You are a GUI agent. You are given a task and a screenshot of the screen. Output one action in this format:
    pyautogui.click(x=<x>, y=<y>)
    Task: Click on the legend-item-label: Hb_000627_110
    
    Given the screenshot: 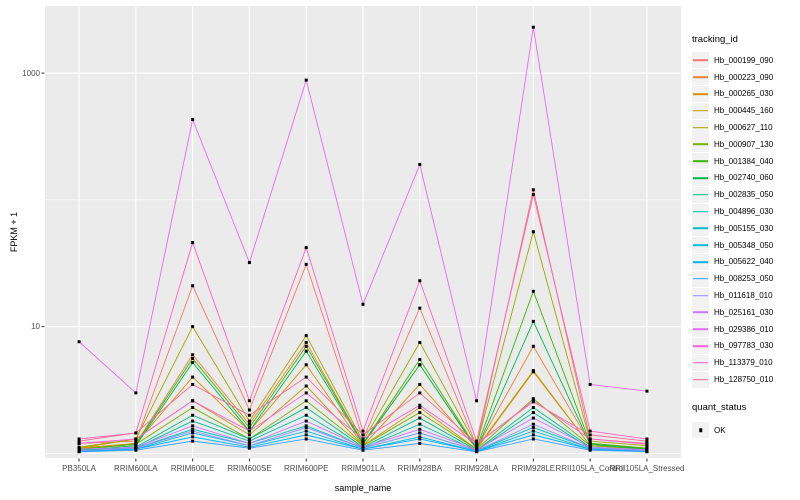 What is the action you would take?
    pyautogui.click(x=743, y=128)
    